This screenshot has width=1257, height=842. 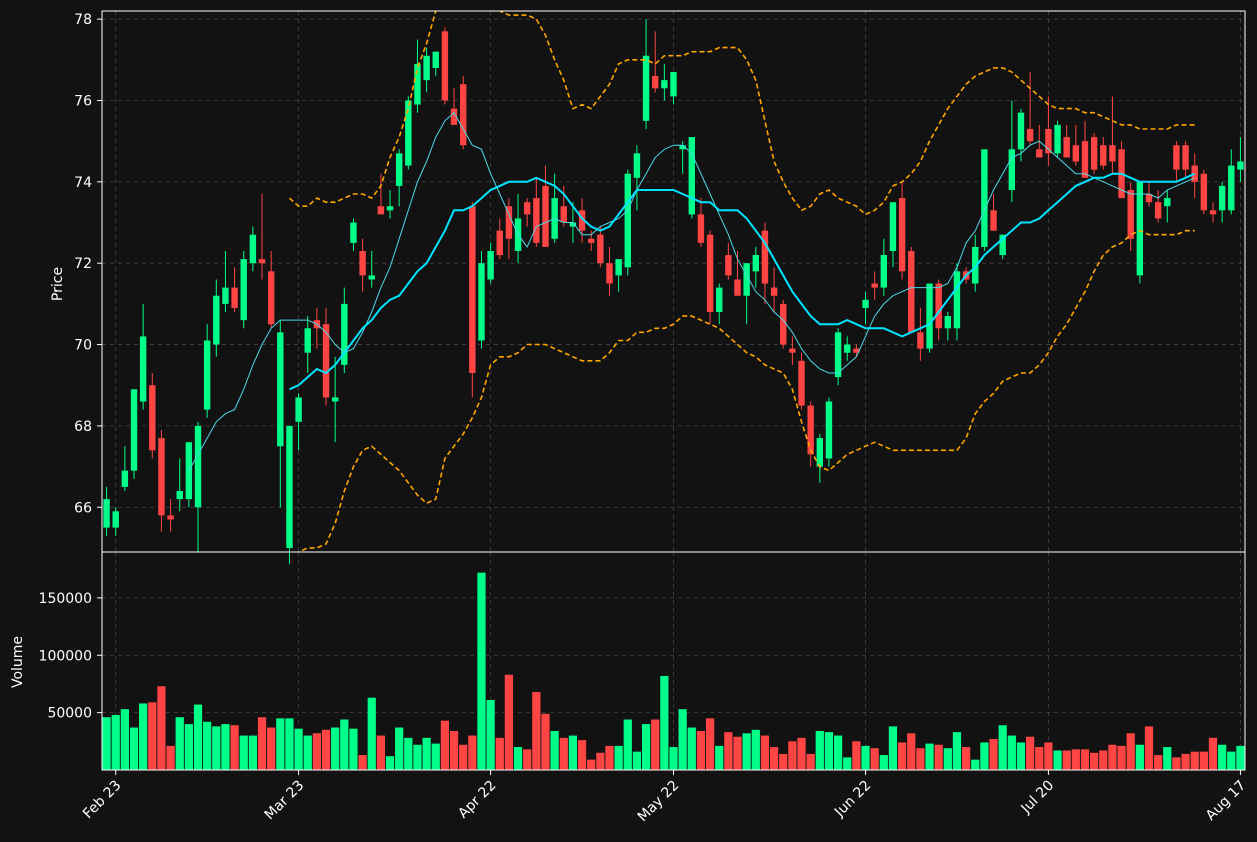 I want to click on price-tick-label: 66, so click(x=83, y=508).